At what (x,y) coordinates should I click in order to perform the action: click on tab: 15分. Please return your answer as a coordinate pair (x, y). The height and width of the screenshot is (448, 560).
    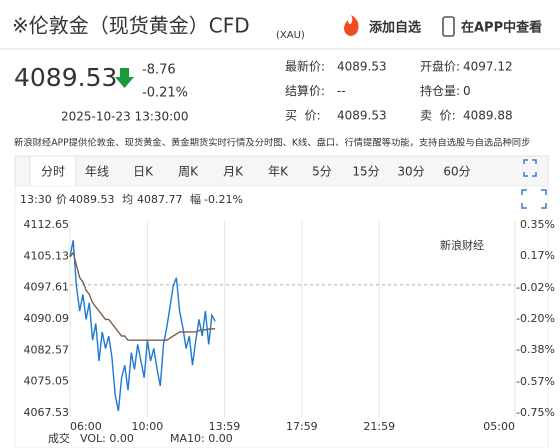
    Looking at the image, I should click on (365, 172).